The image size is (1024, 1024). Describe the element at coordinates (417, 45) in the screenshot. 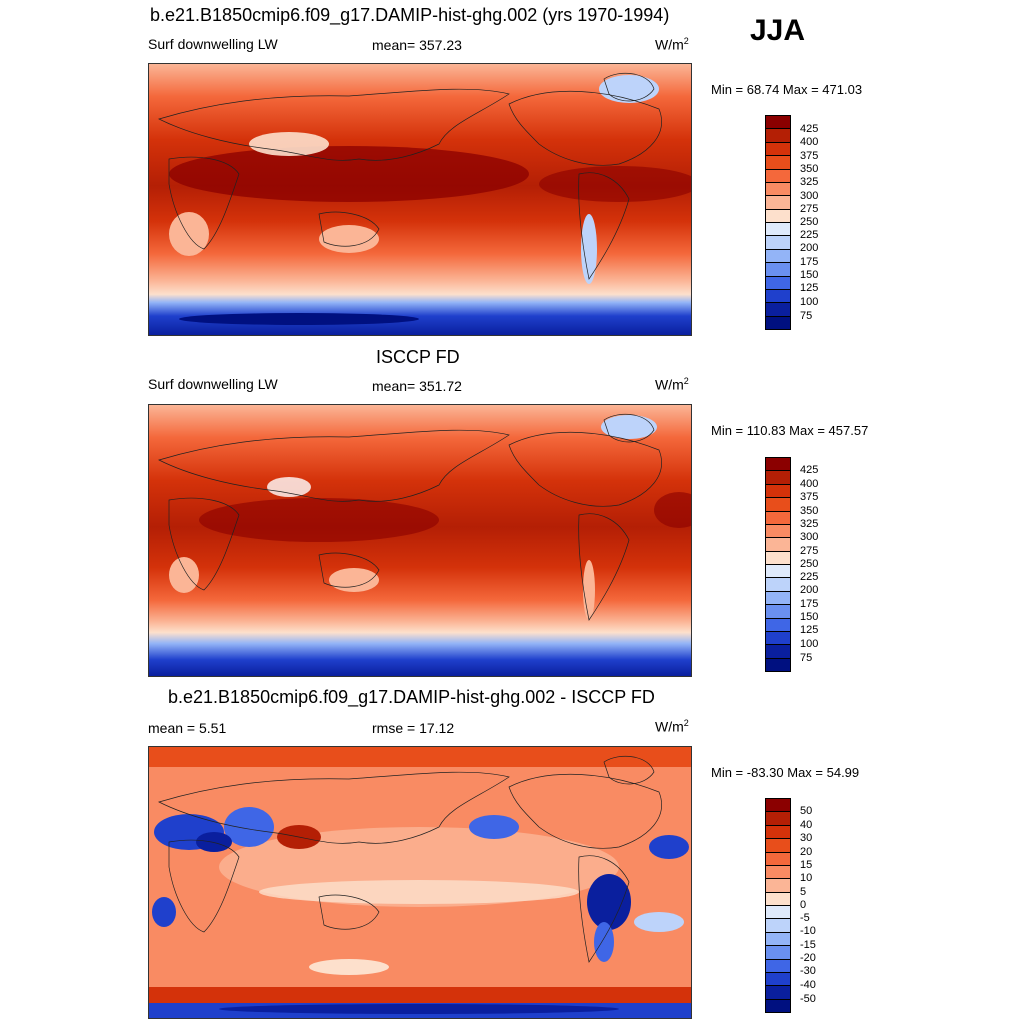

I see `panel1-mean-label: mean= 357.23` at that location.